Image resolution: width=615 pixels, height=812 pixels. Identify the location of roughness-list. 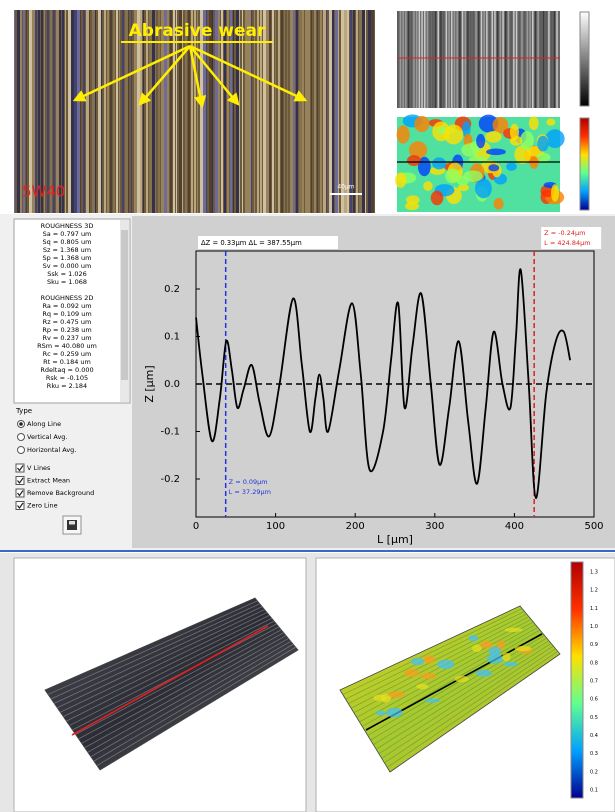
(72, 311).